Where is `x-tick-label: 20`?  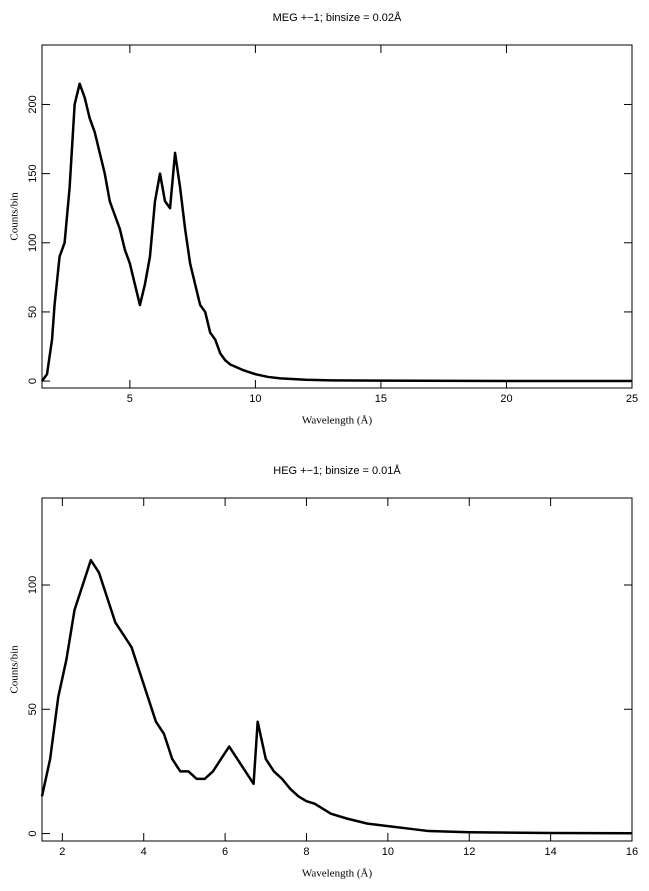
x-tick-label: 20 is located at coordinates (506, 399).